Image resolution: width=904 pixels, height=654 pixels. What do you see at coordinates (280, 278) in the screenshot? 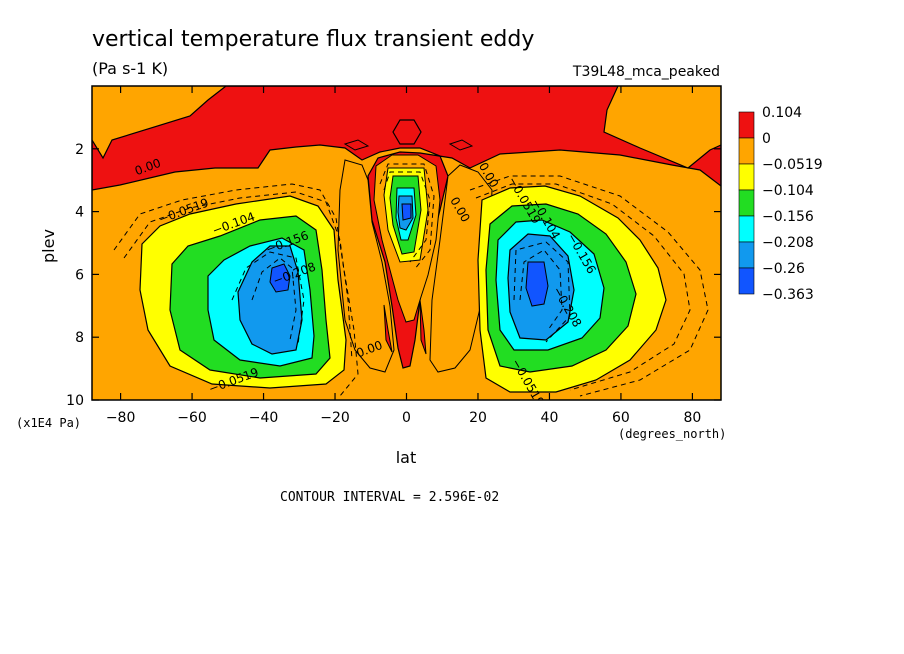
I see `left-low-core` at bounding box center [280, 278].